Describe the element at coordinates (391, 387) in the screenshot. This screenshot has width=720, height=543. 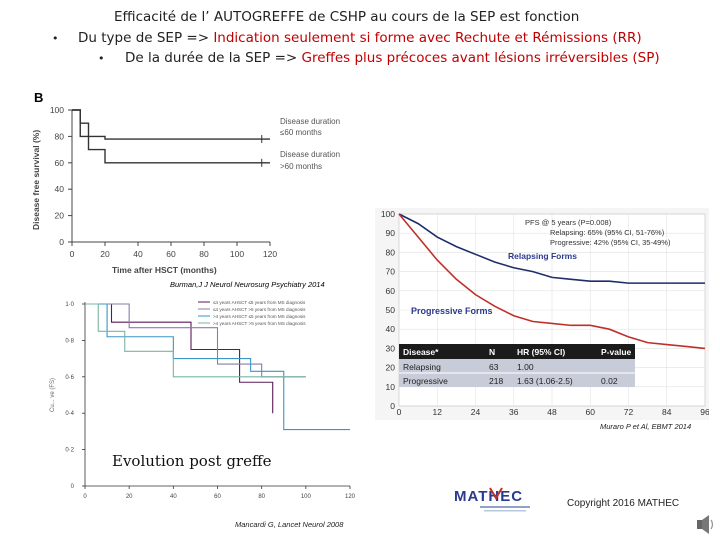
I see `muraro-ytick: 10` at that location.